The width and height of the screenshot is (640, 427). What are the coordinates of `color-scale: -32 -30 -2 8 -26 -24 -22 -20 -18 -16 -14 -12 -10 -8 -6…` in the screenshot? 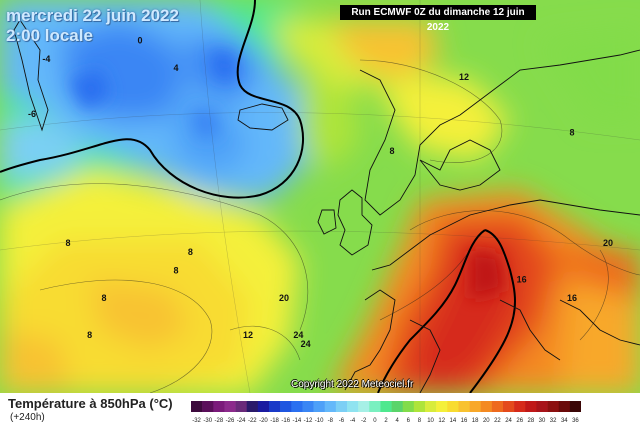 It's located at (386, 412).